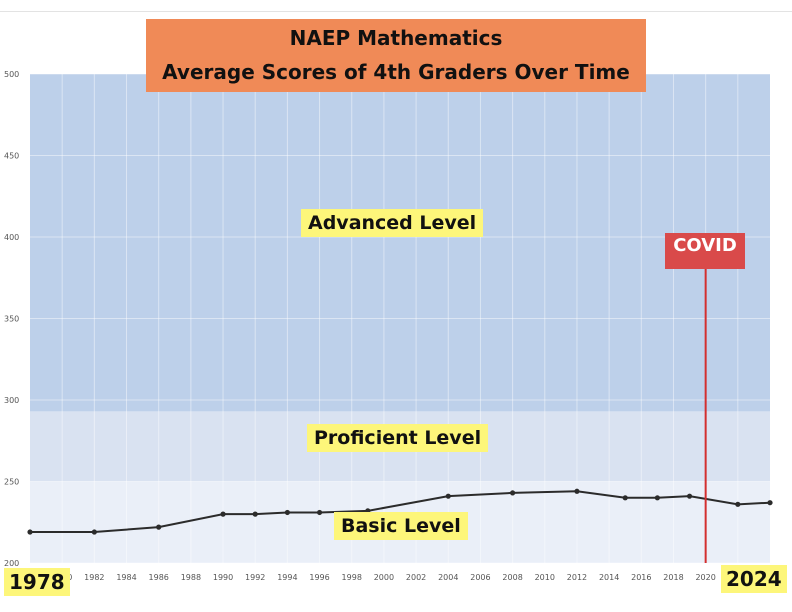  What do you see at coordinates (11, 482) in the screenshot?
I see `y-tick-label: 250` at bounding box center [11, 482].